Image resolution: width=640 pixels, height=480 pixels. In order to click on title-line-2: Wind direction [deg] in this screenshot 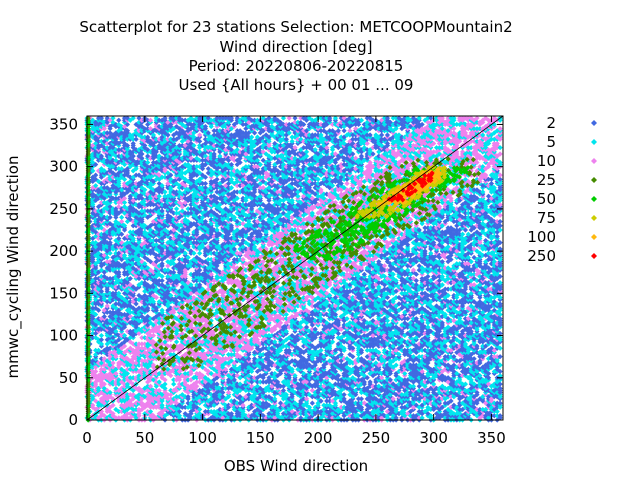, I will do `click(296, 47)`.